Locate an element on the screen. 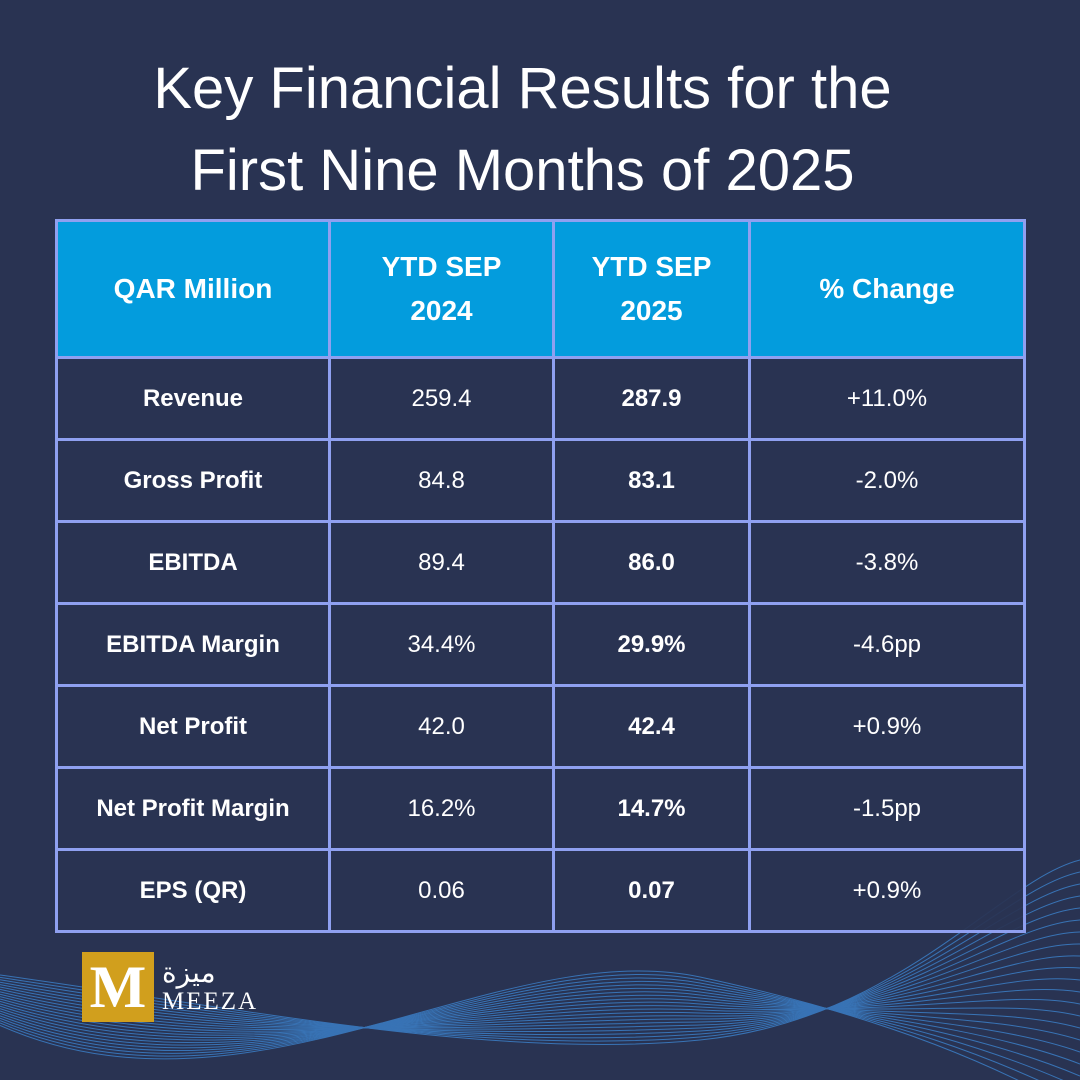 The image size is (1080, 1080). header-qar-million: QAR Million is located at coordinates (193, 289).